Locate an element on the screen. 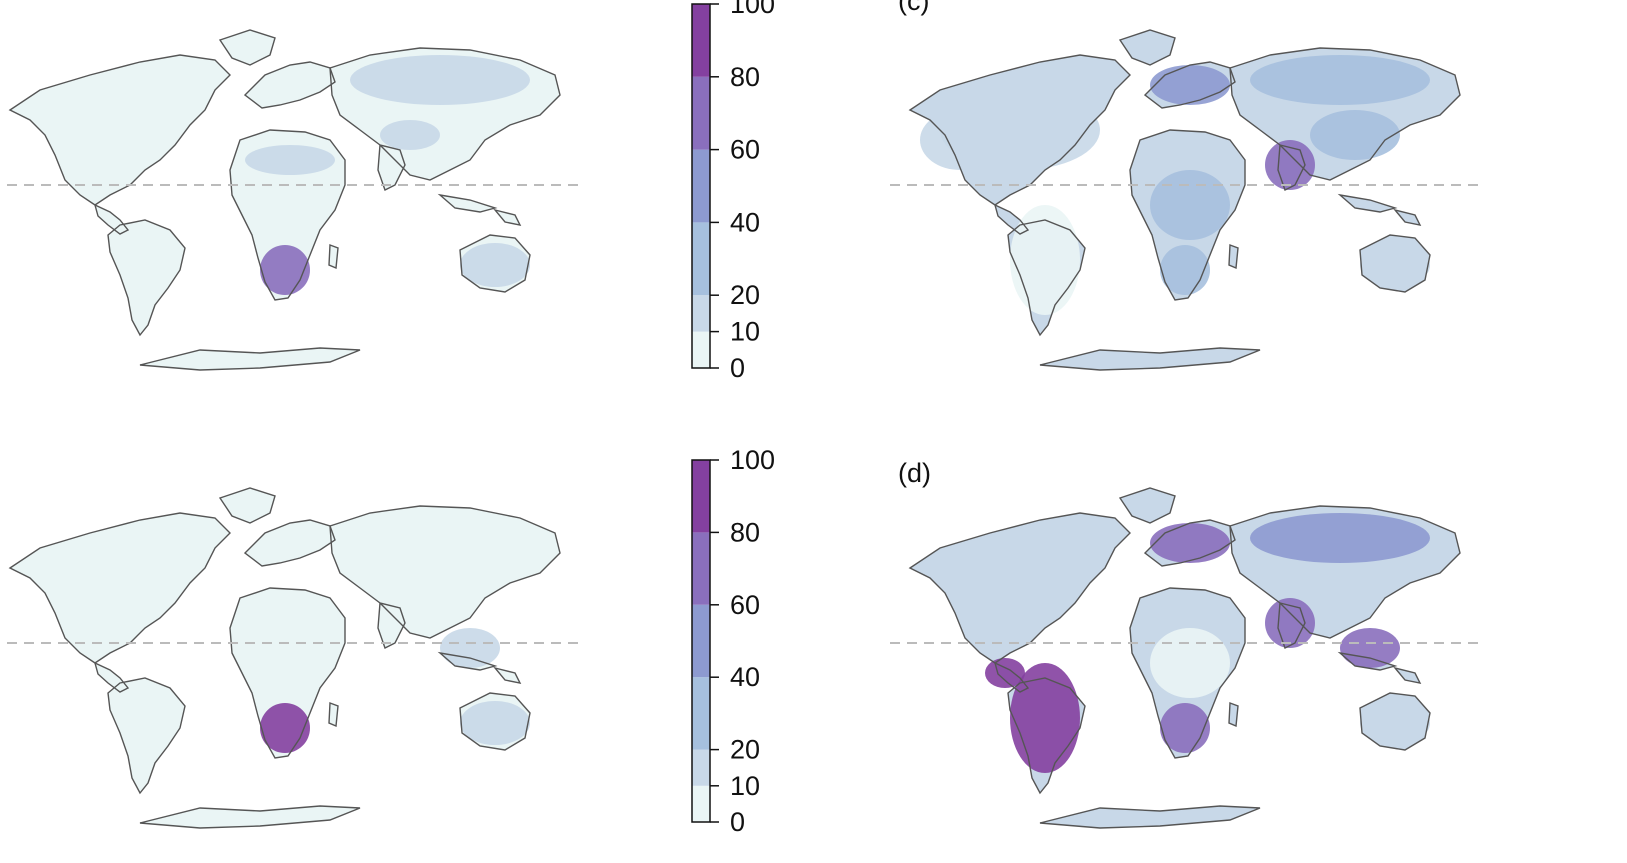  panel-label-d: (d) is located at coordinates (914, 473).